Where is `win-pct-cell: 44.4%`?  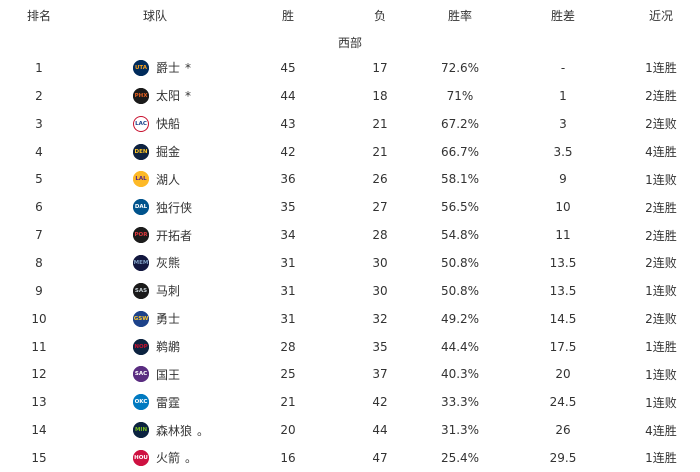
win-pct-cell: 44.4% is located at coordinates (460, 346).